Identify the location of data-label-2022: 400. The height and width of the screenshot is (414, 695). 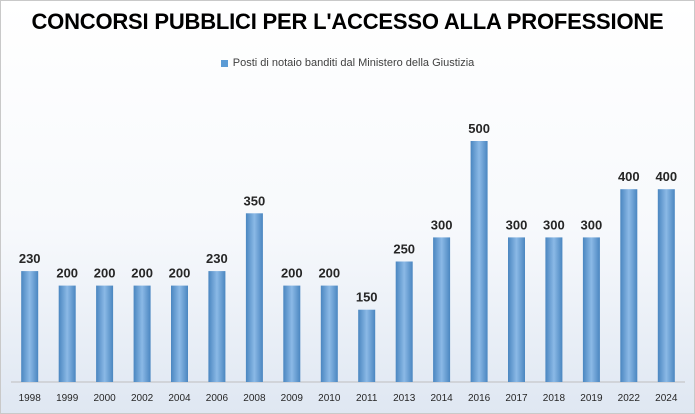
(629, 176).